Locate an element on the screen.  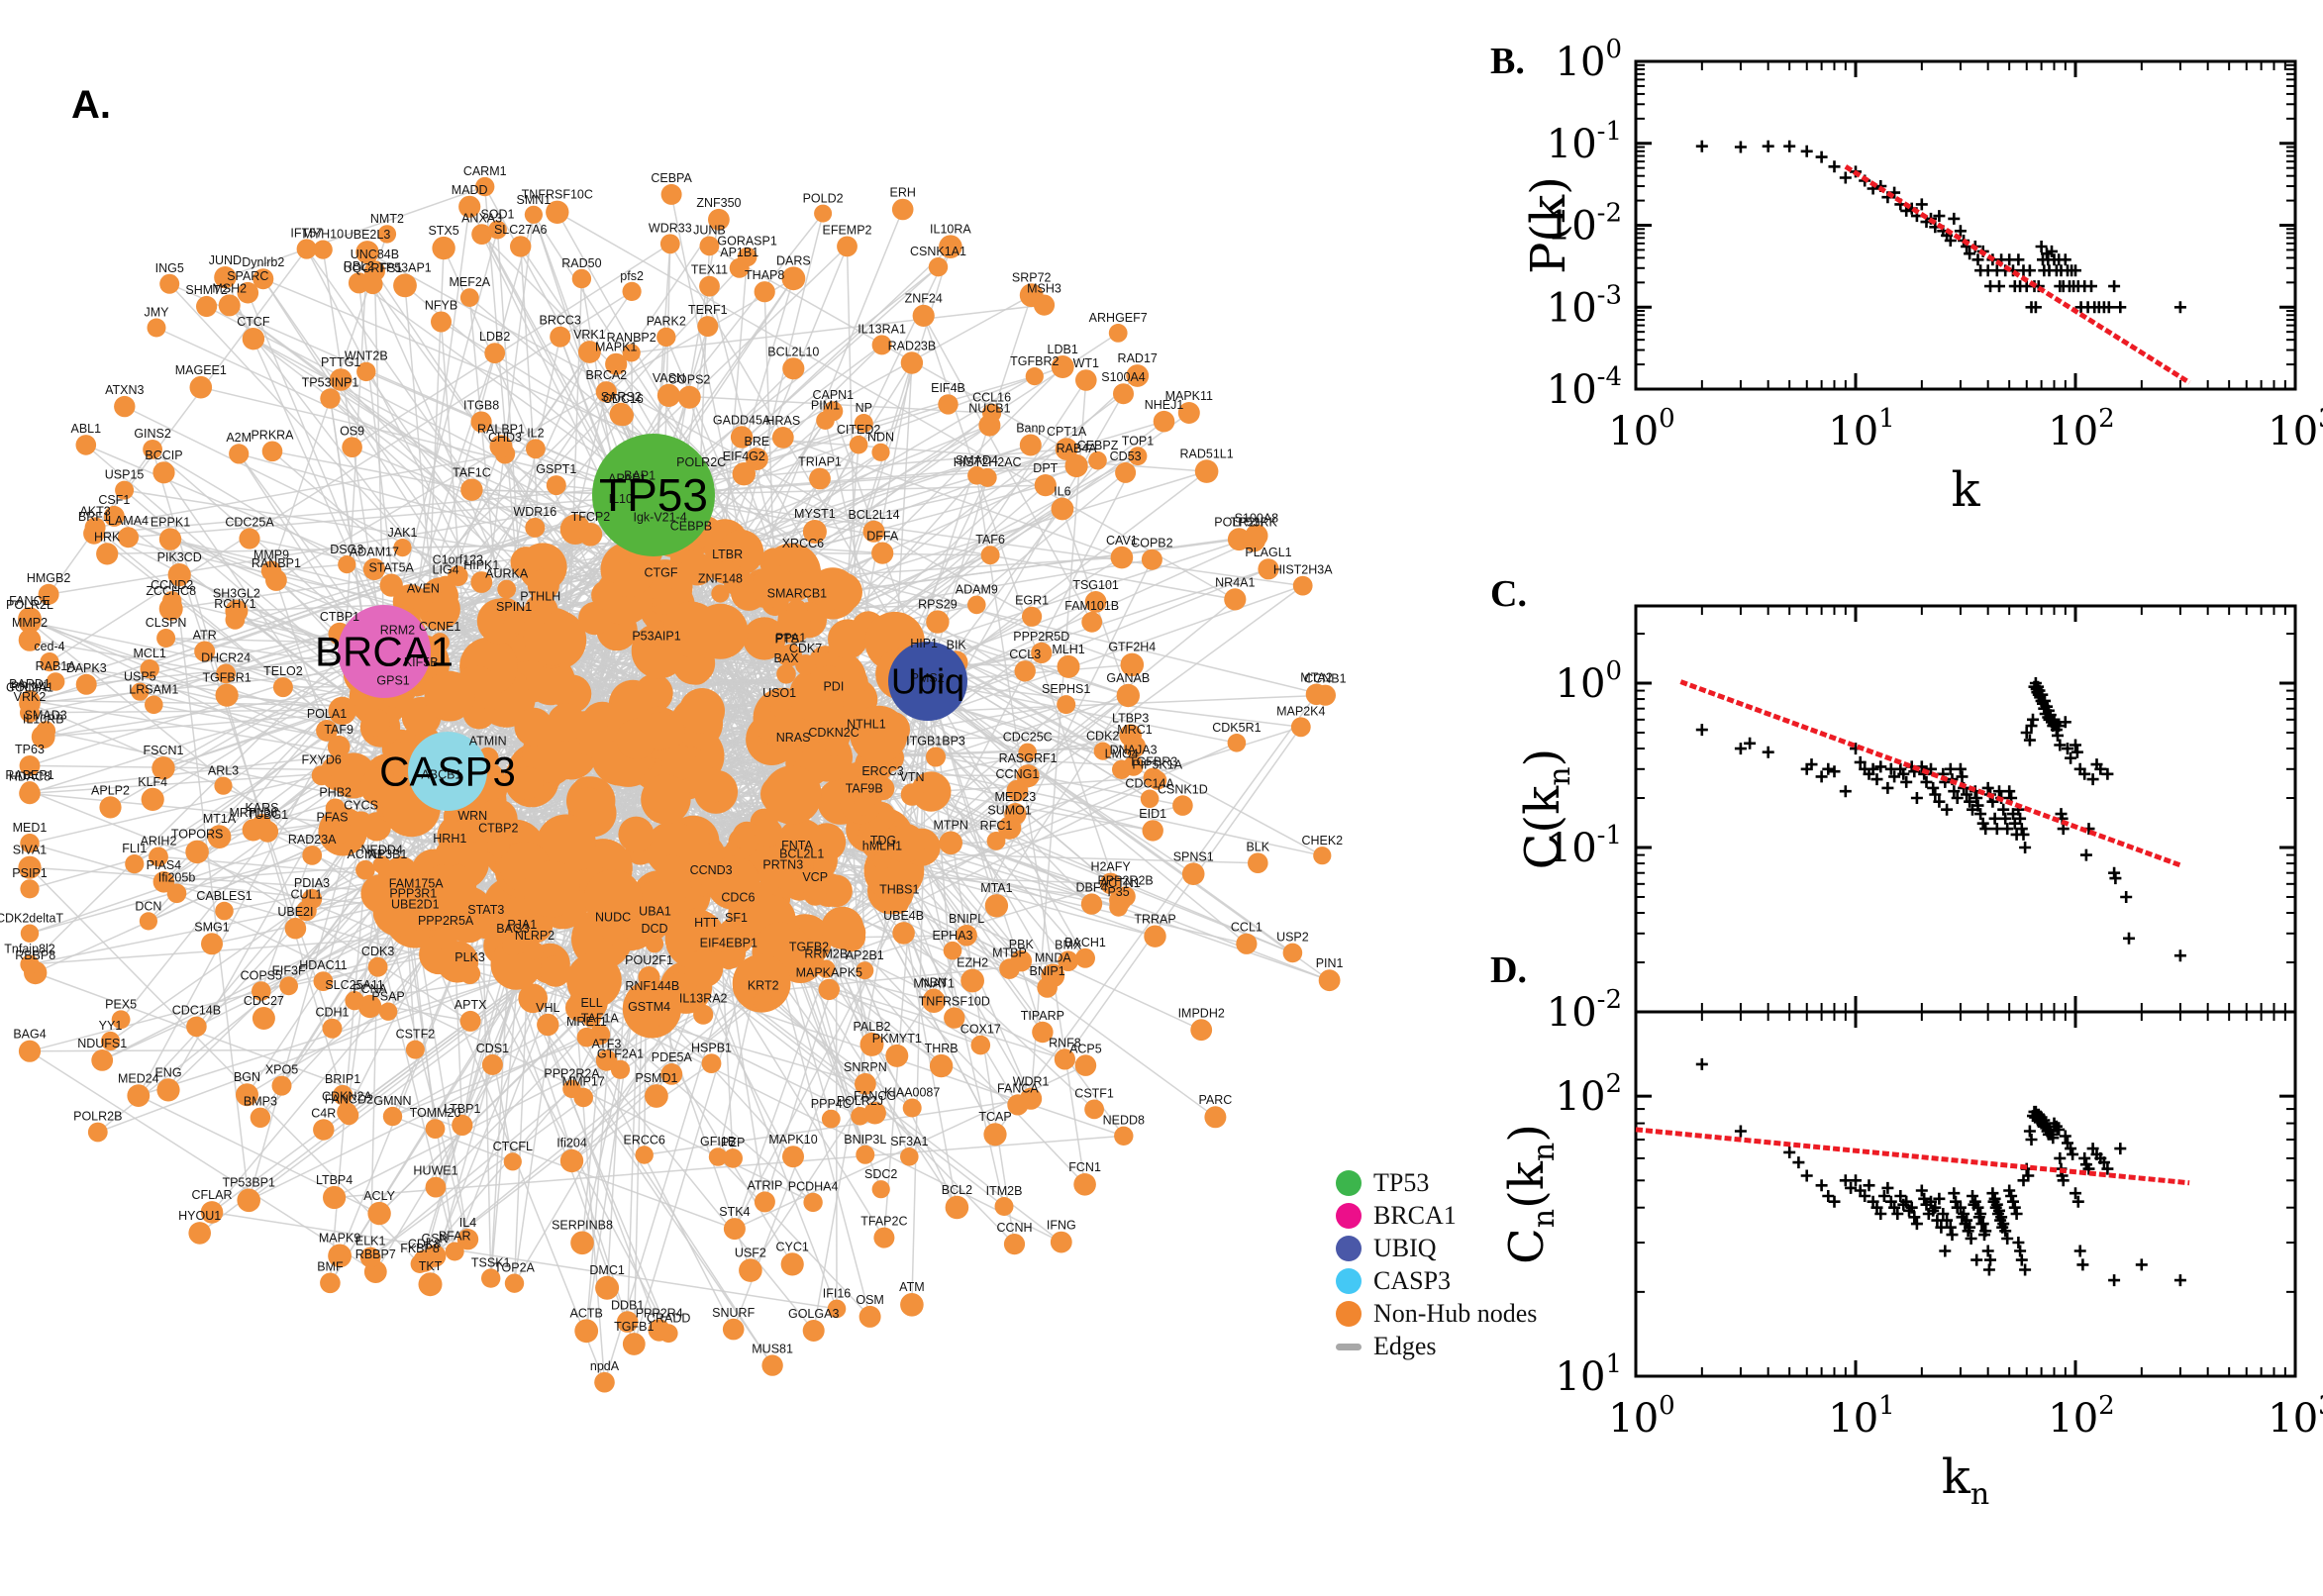
node-label: BIK is located at coordinates (957, 644).